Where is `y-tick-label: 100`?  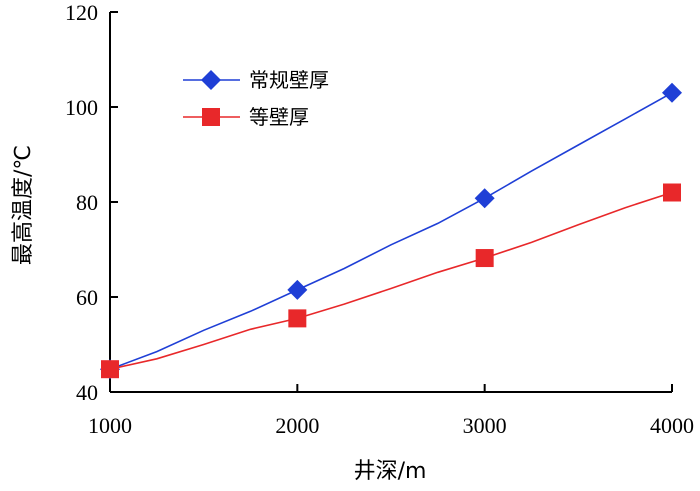 y-tick-label: 100 is located at coordinates (81, 107).